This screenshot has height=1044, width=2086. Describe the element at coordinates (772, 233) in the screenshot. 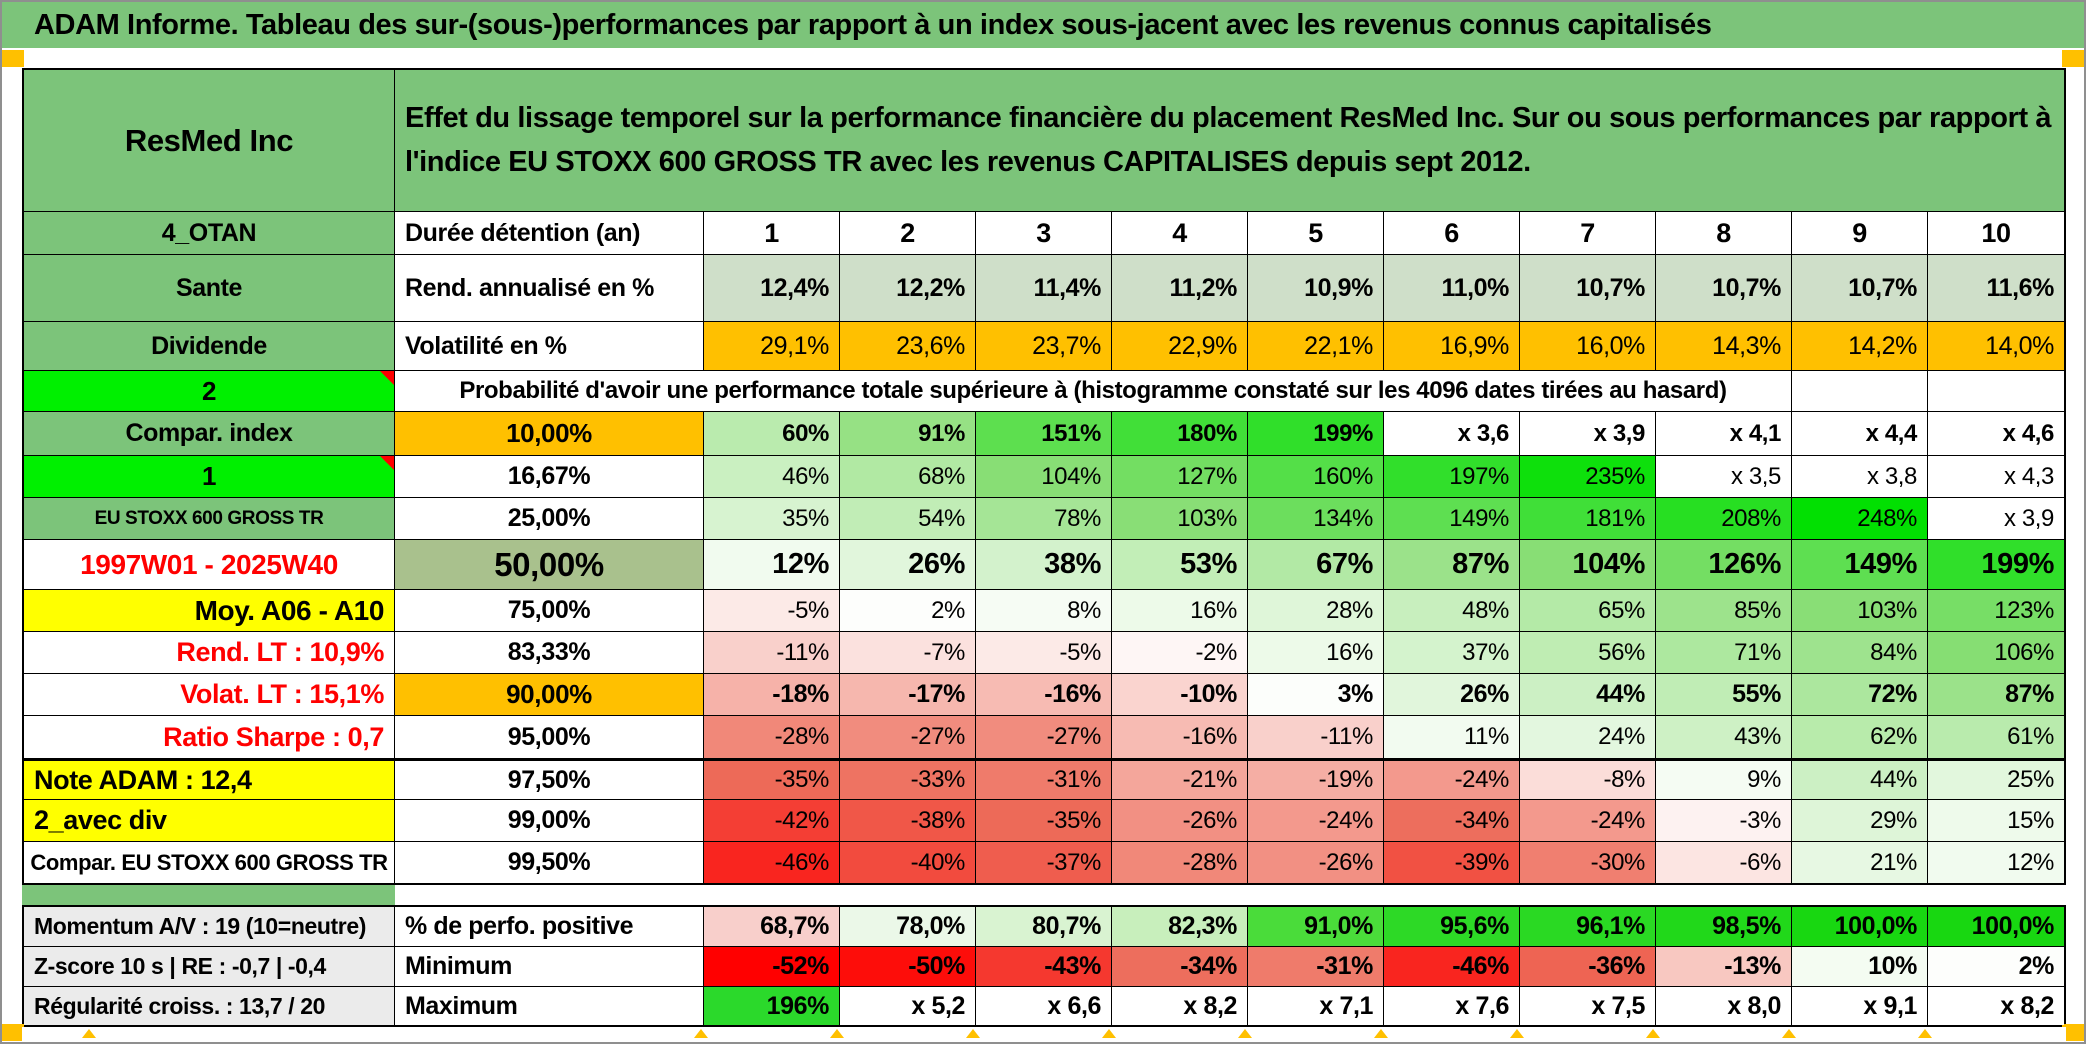

I see `cell: 1` at that location.